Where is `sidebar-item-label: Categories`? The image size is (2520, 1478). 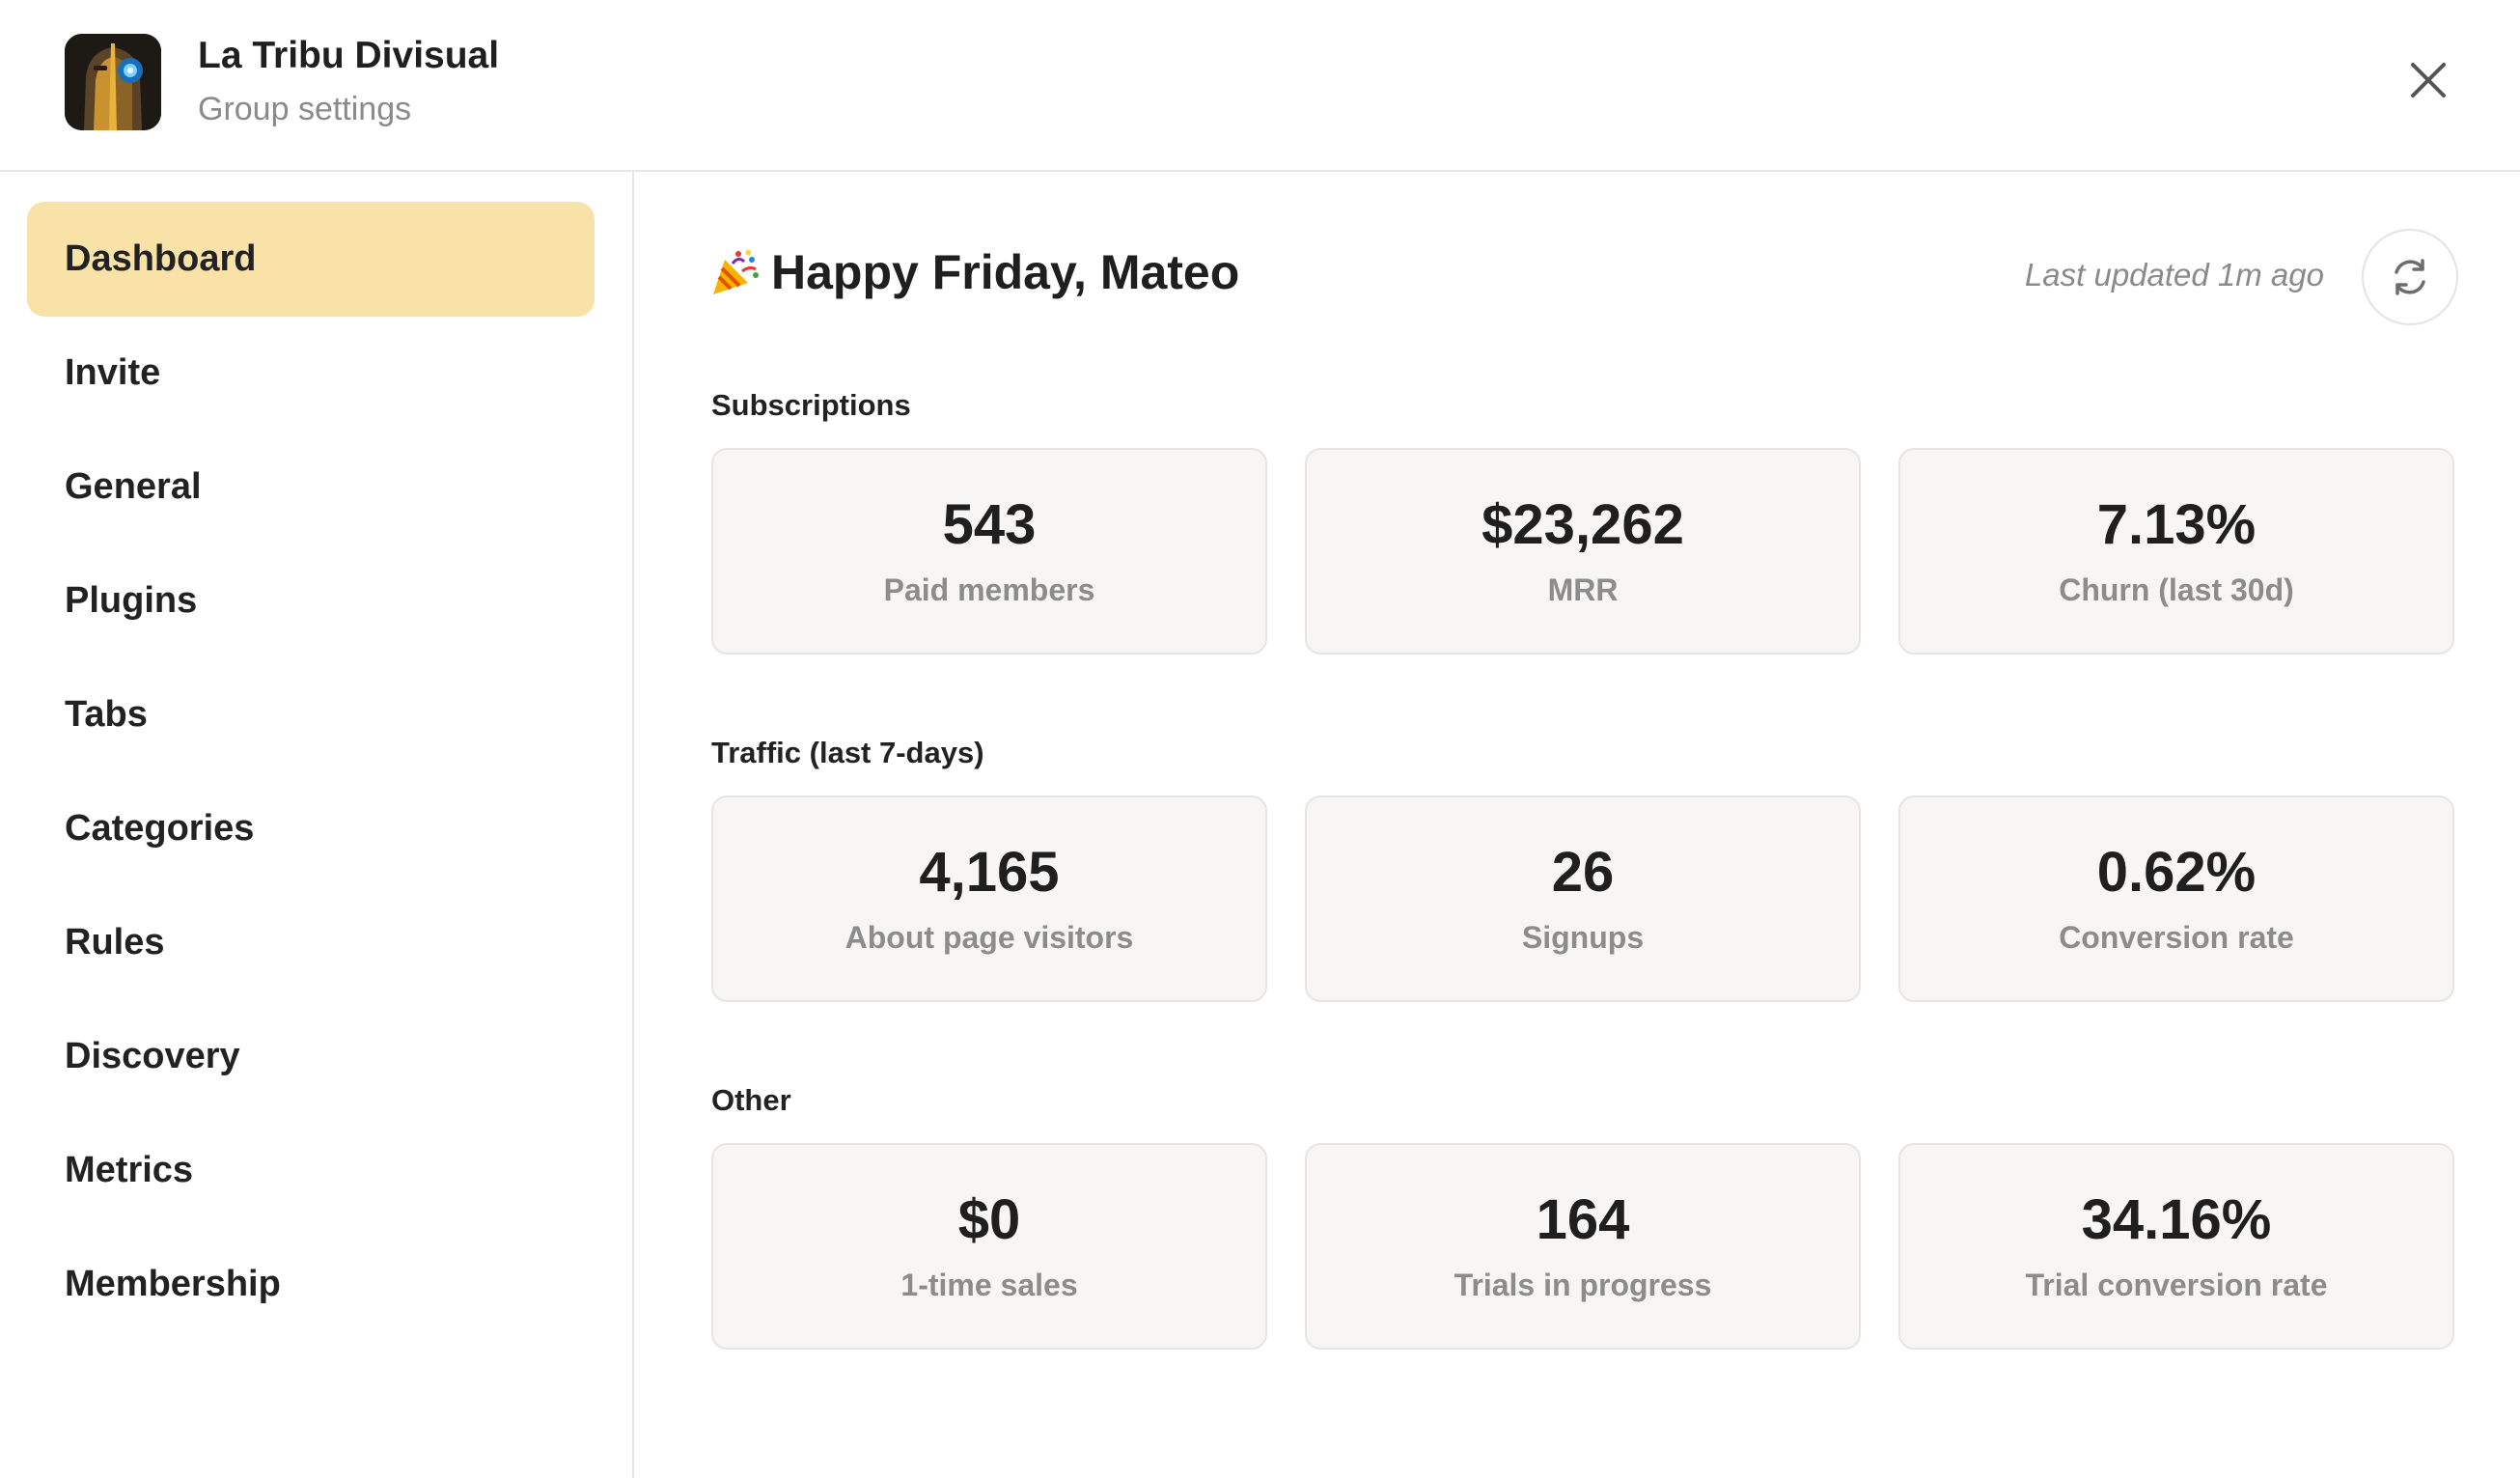 sidebar-item-label: Categories is located at coordinates (160, 828).